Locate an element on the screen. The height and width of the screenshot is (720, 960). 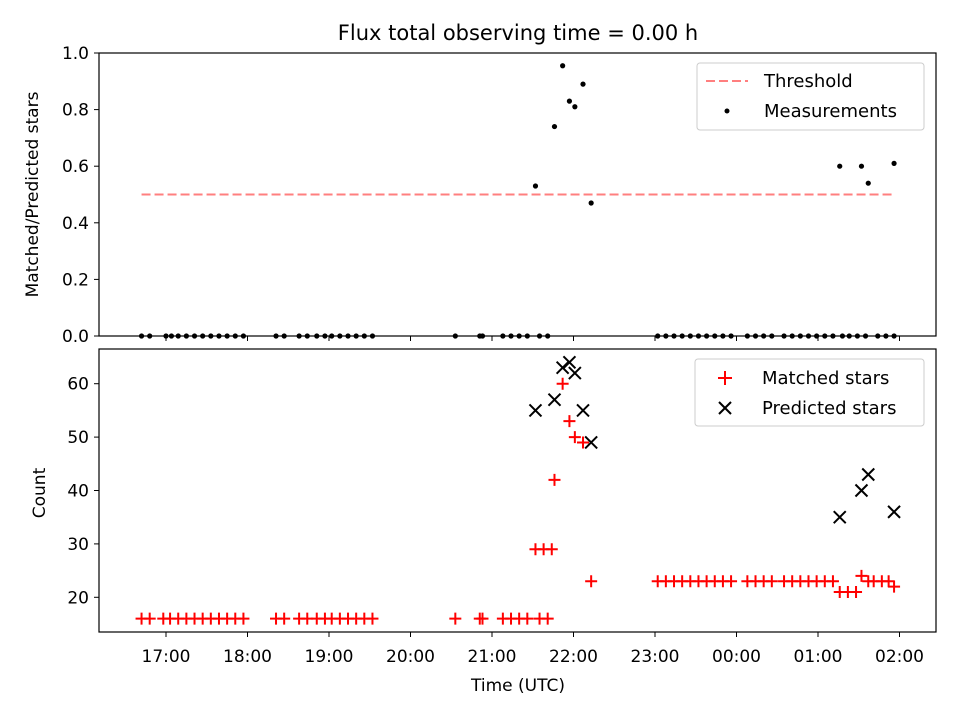
bottom-y-tick-label: 30 is located at coordinates (78, 545).